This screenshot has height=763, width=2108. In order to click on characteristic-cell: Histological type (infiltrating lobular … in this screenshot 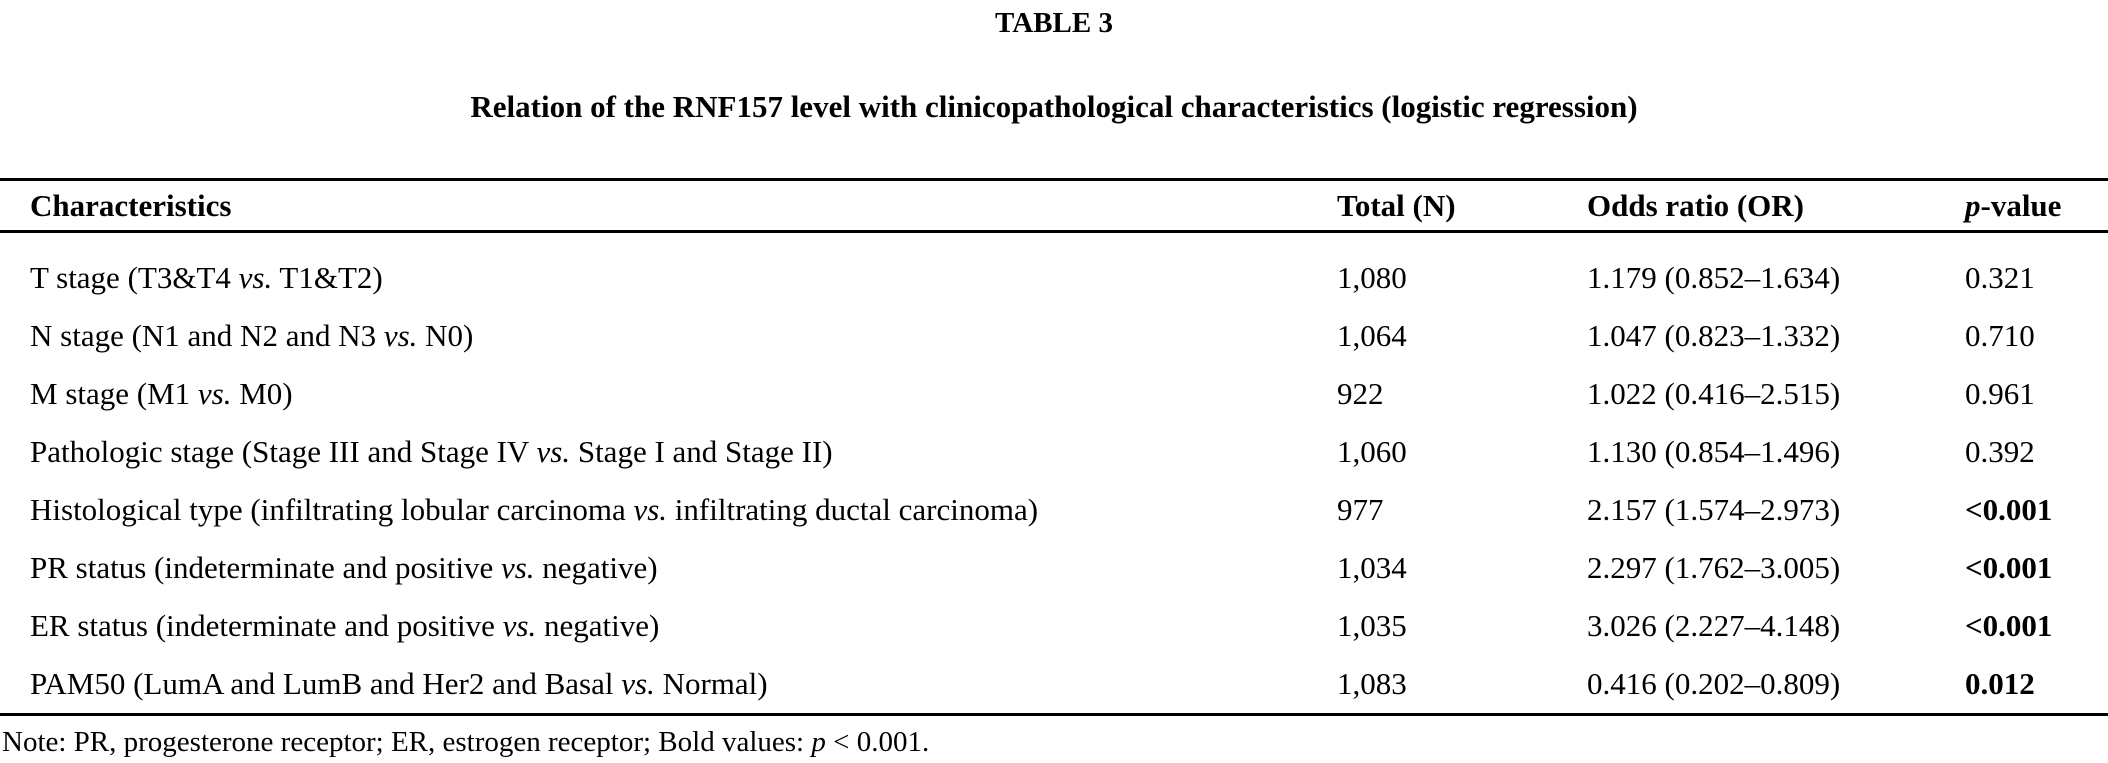, I will do `click(668, 510)`.